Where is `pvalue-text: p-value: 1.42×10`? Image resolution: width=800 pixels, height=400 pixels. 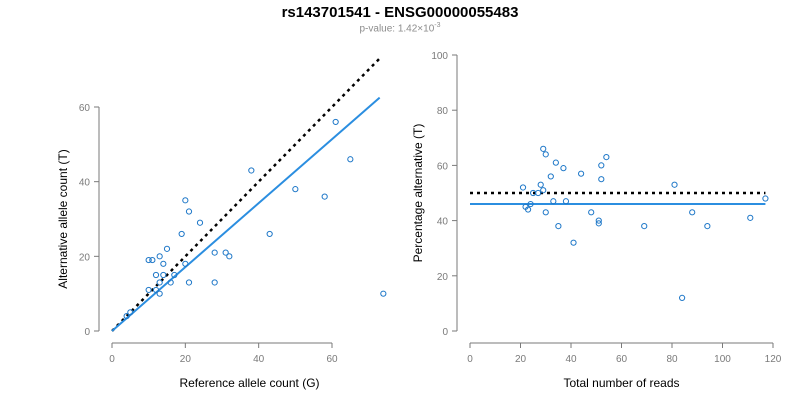 pvalue-text: p-value: 1.42×10 is located at coordinates (397, 29).